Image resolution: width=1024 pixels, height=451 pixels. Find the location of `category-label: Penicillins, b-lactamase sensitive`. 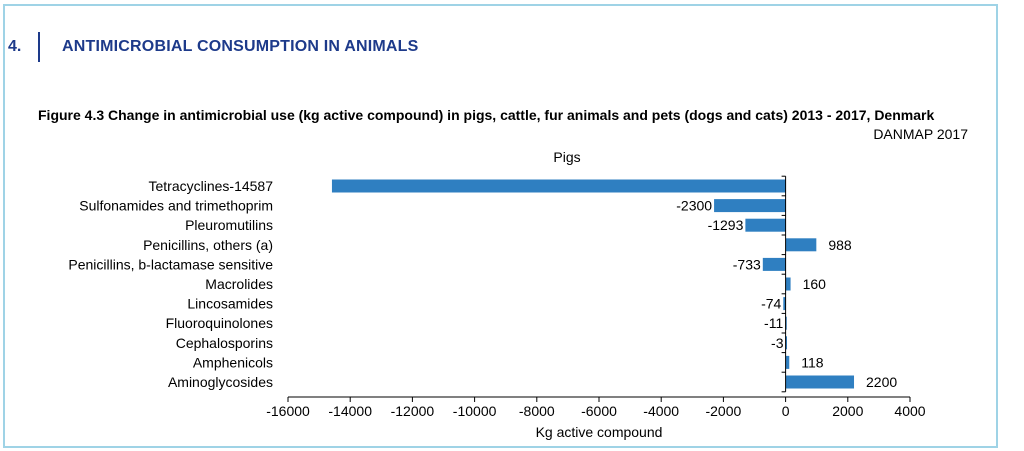

category-label: Penicillins, b-lactamase sensitive is located at coordinates (170, 264).